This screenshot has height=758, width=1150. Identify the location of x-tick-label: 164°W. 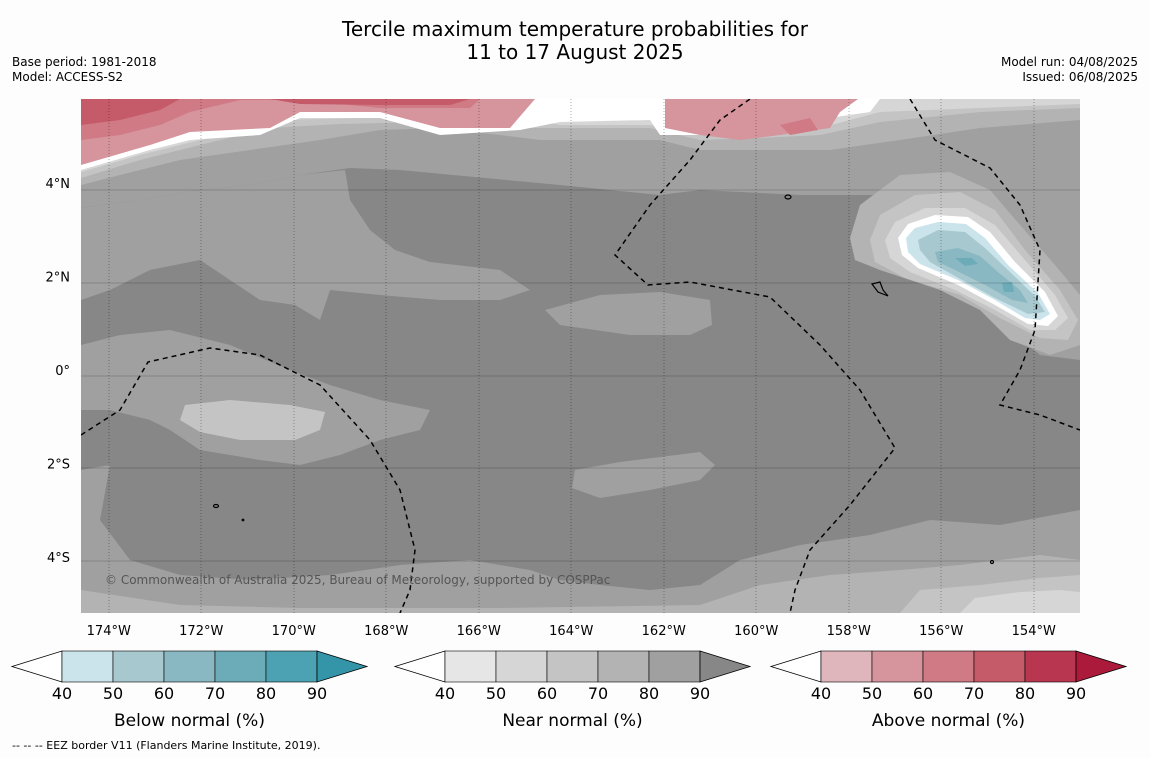
(571, 631).